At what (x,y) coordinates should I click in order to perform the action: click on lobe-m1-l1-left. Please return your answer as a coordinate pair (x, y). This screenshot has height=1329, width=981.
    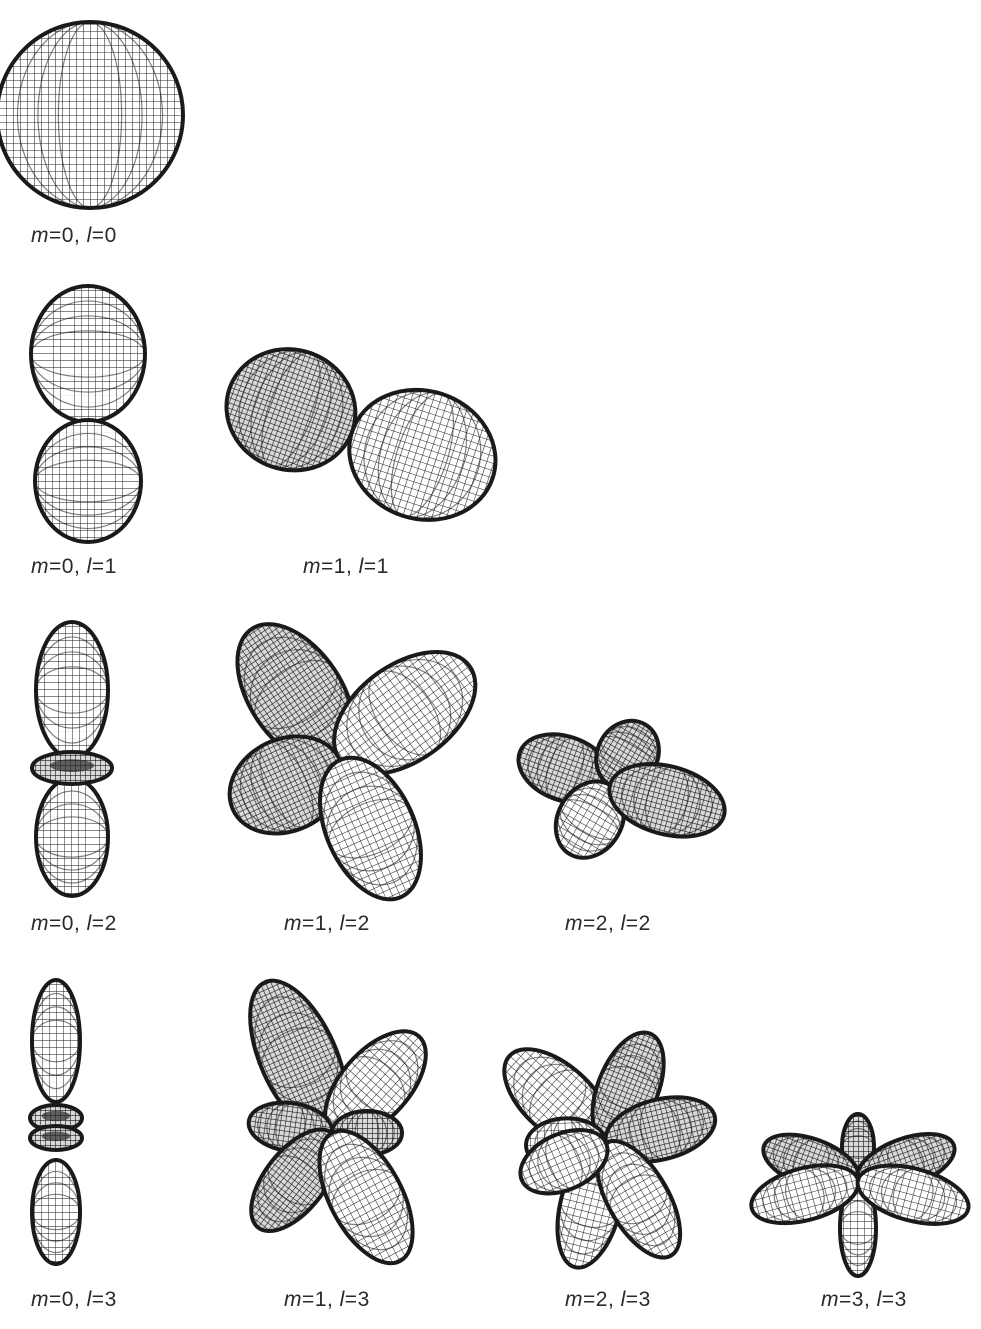
    Looking at the image, I should click on (291, 410).